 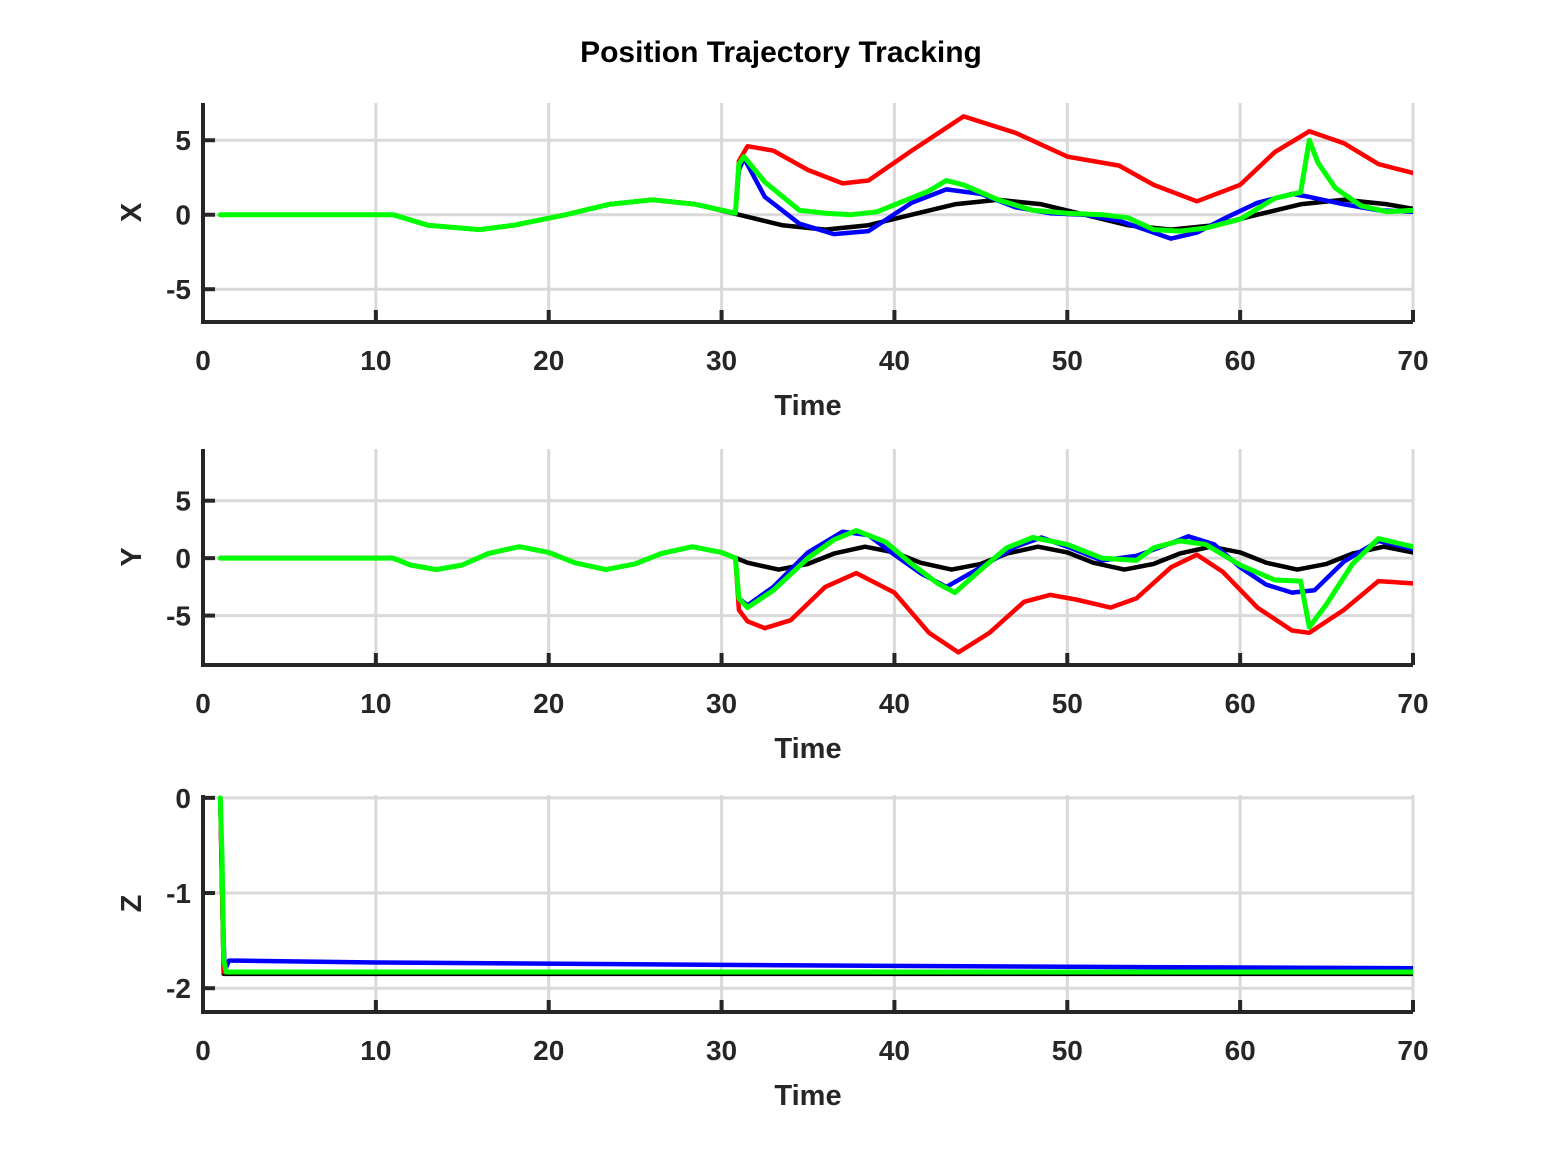 I want to click on subplot-z-series-group, so click(x=815, y=886).